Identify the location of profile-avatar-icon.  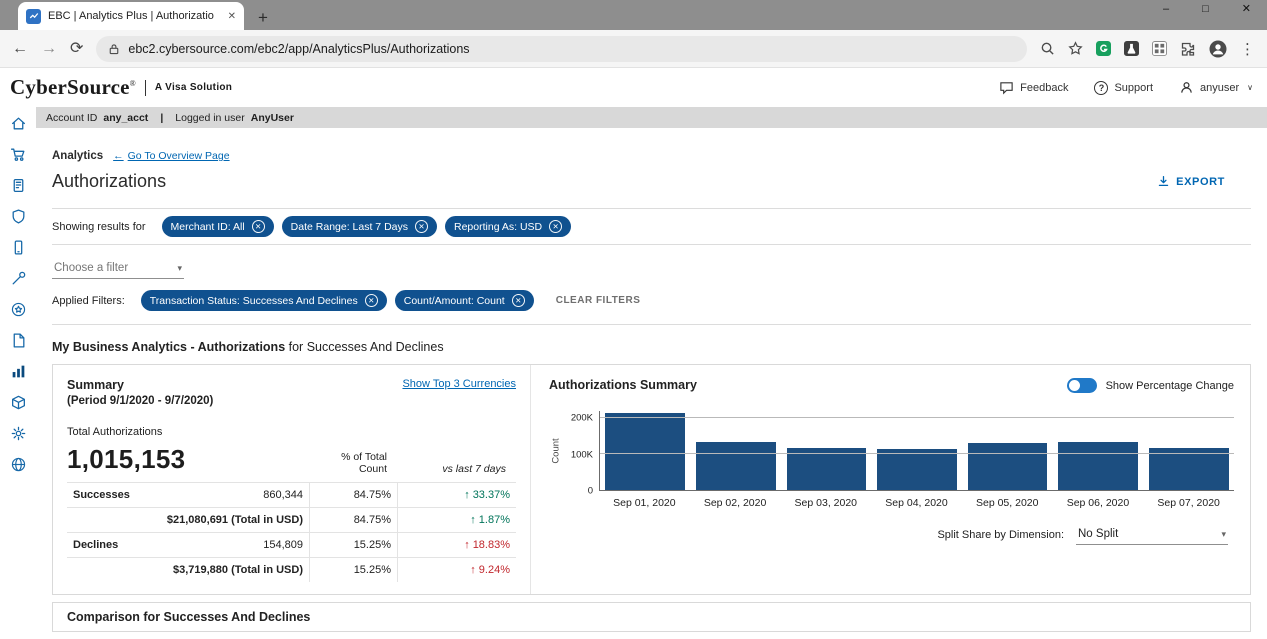
(1218, 49).